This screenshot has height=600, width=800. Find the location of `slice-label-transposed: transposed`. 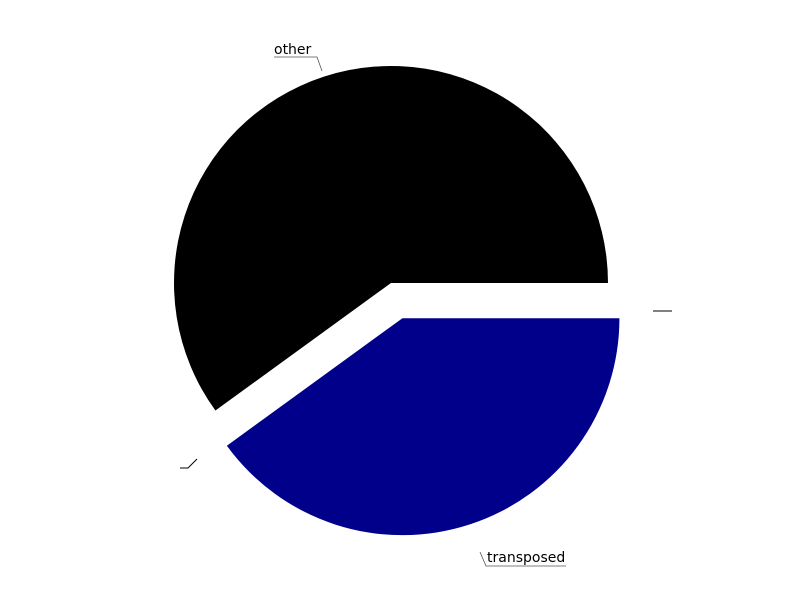

slice-label-transposed: transposed is located at coordinates (526, 558).